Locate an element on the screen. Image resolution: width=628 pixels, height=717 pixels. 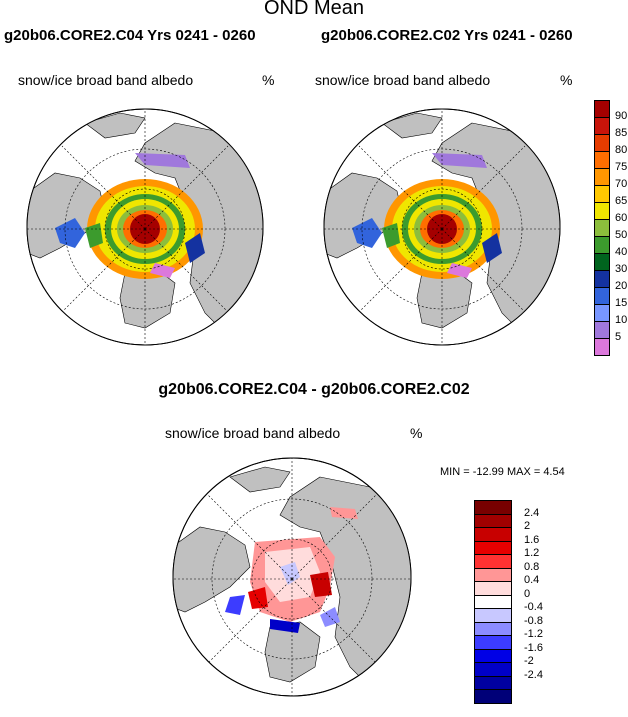
colorbar-difference-label: -0.8 is located at coordinates (533, 620).